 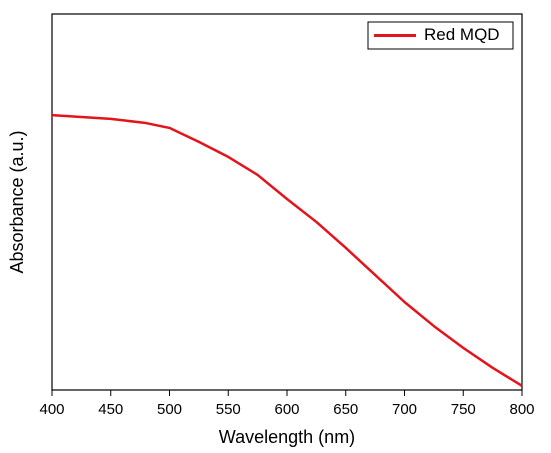 I want to click on x-tick-label: 750, so click(x=463, y=409).